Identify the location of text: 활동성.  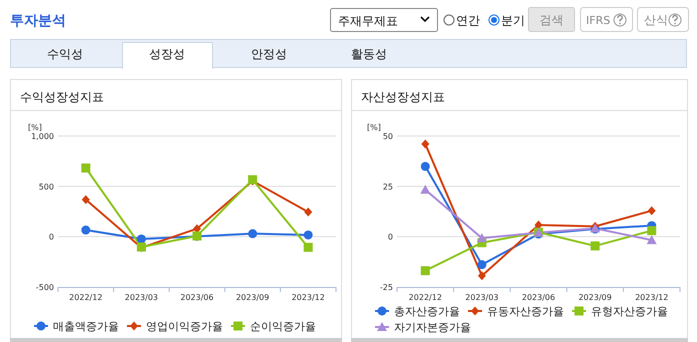
(369, 54).